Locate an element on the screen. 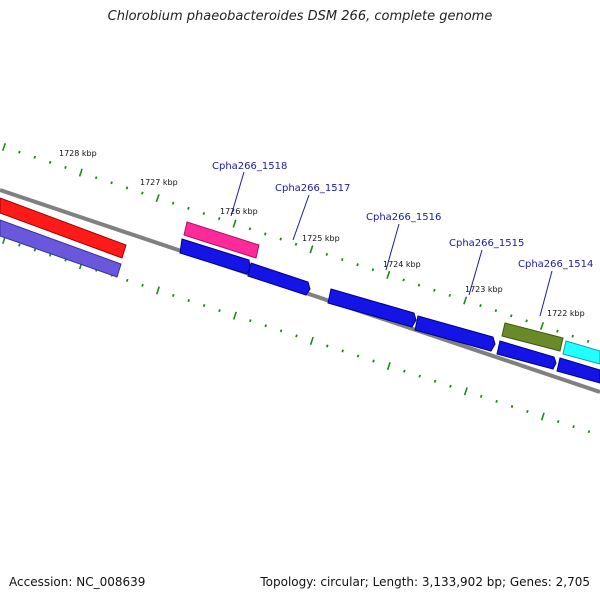 This screenshot has width=600, height=600. gene-label-cpha266-1517: Cpha266_1517 is located at coordinates (312, 188).